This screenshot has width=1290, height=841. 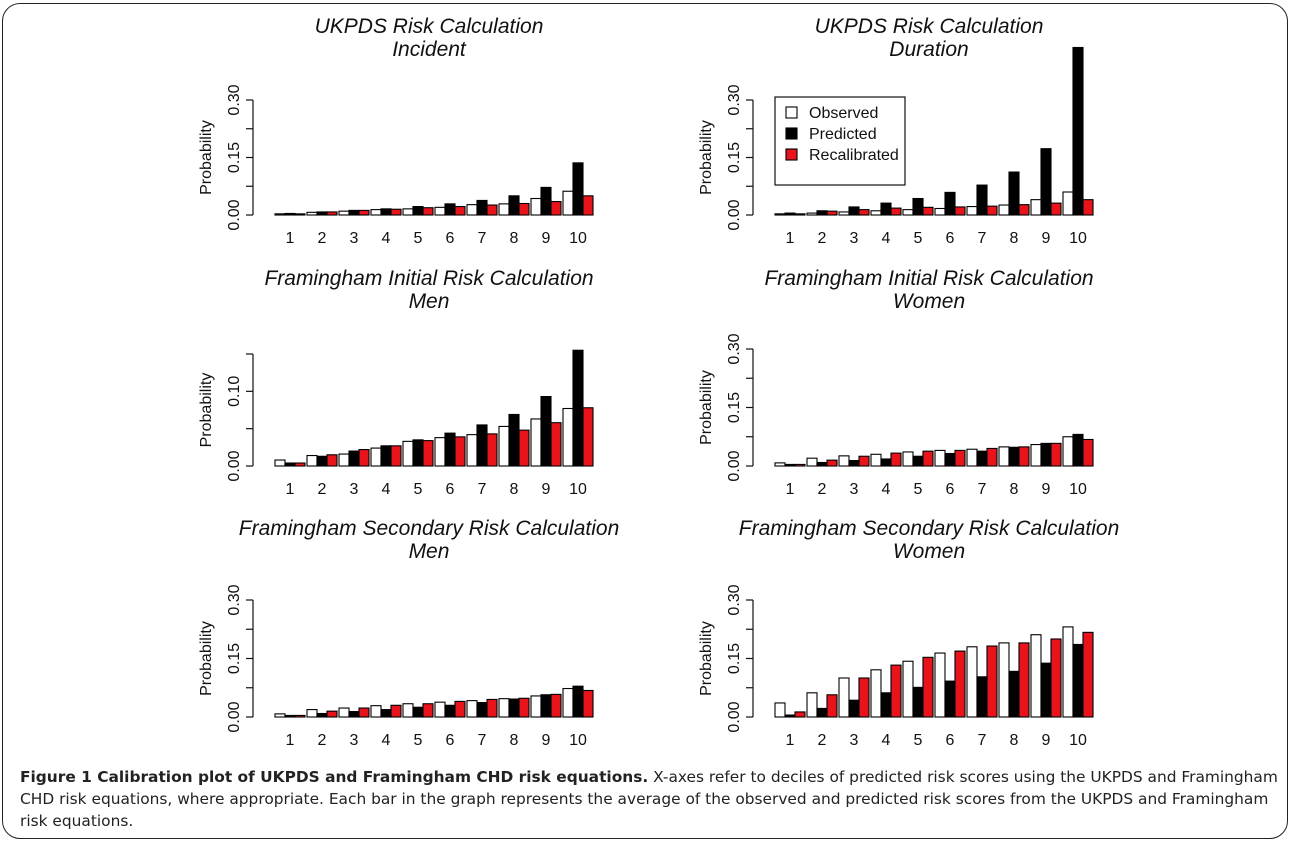 I want to click on legend-label-observed: Observed, so click(x=843, y=113).